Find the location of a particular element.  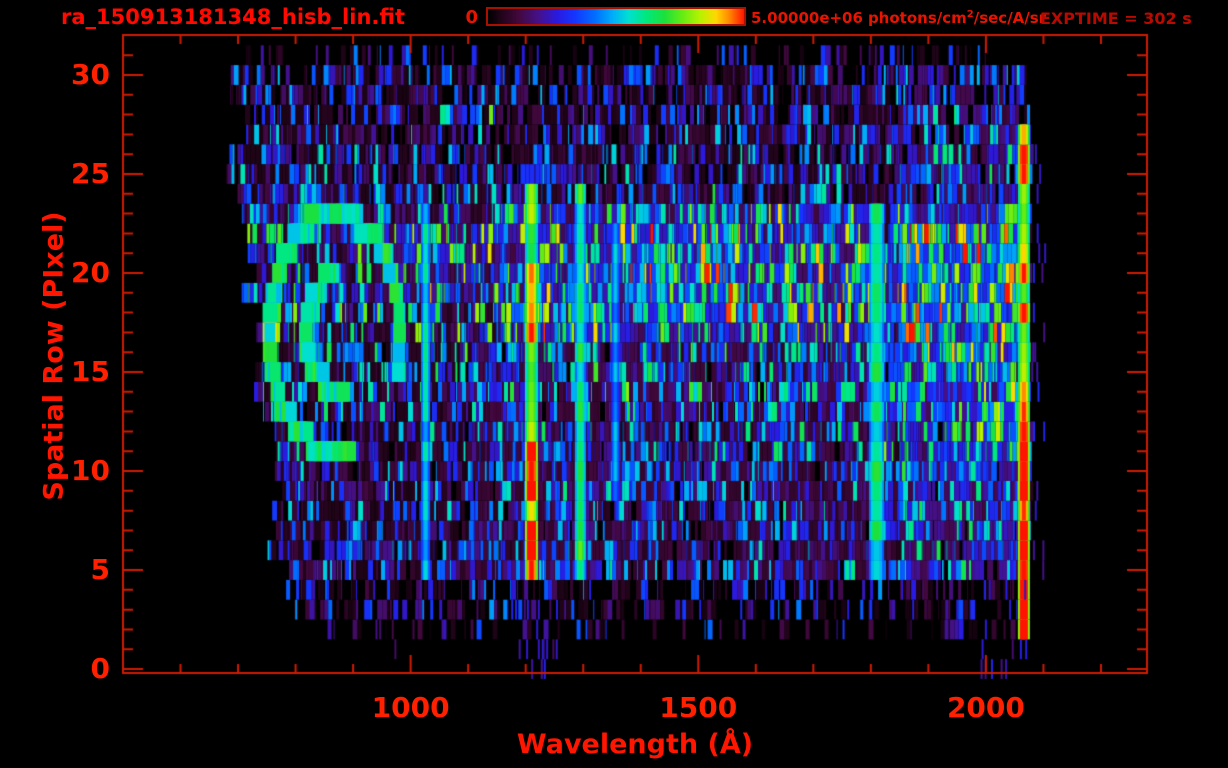

y-tick-label: 15 is located at coordinates (90, 372).